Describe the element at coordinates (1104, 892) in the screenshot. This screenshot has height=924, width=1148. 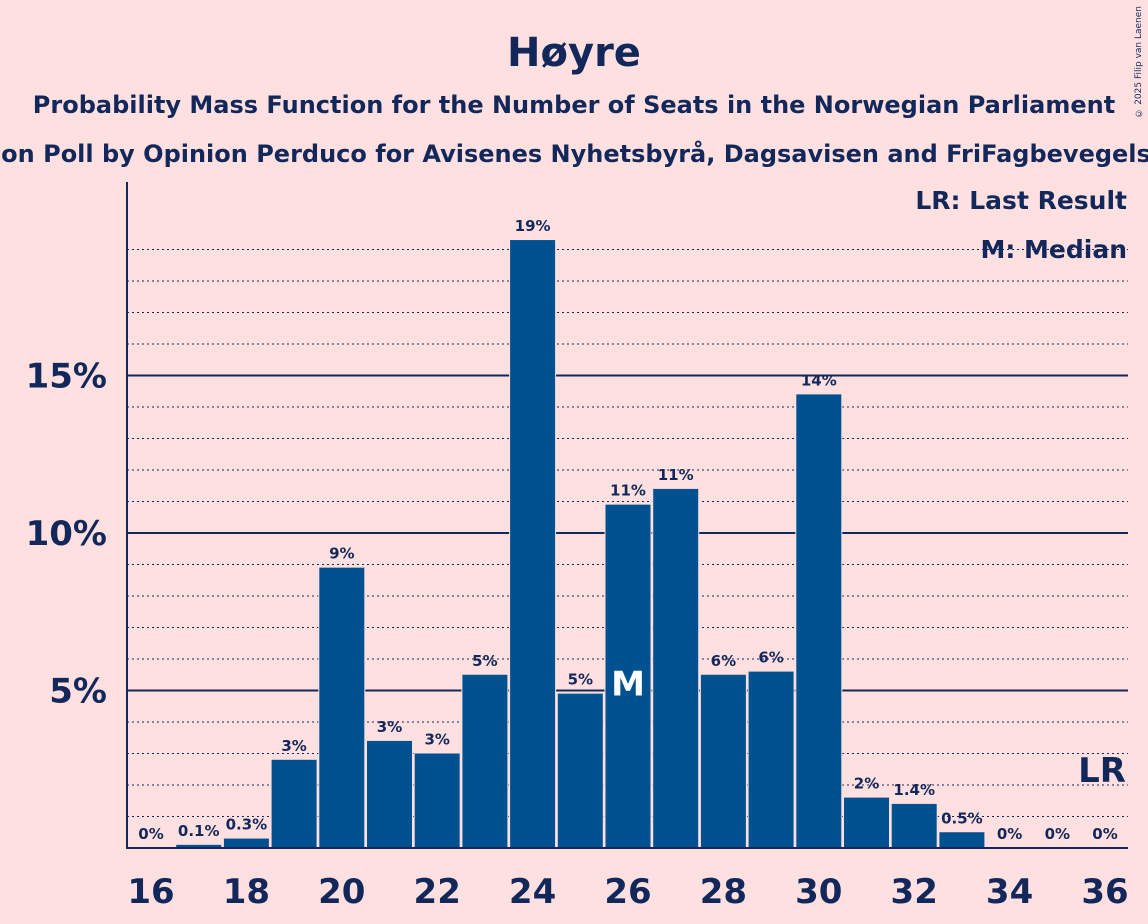
I see `x-tick-label: 36` at that location.